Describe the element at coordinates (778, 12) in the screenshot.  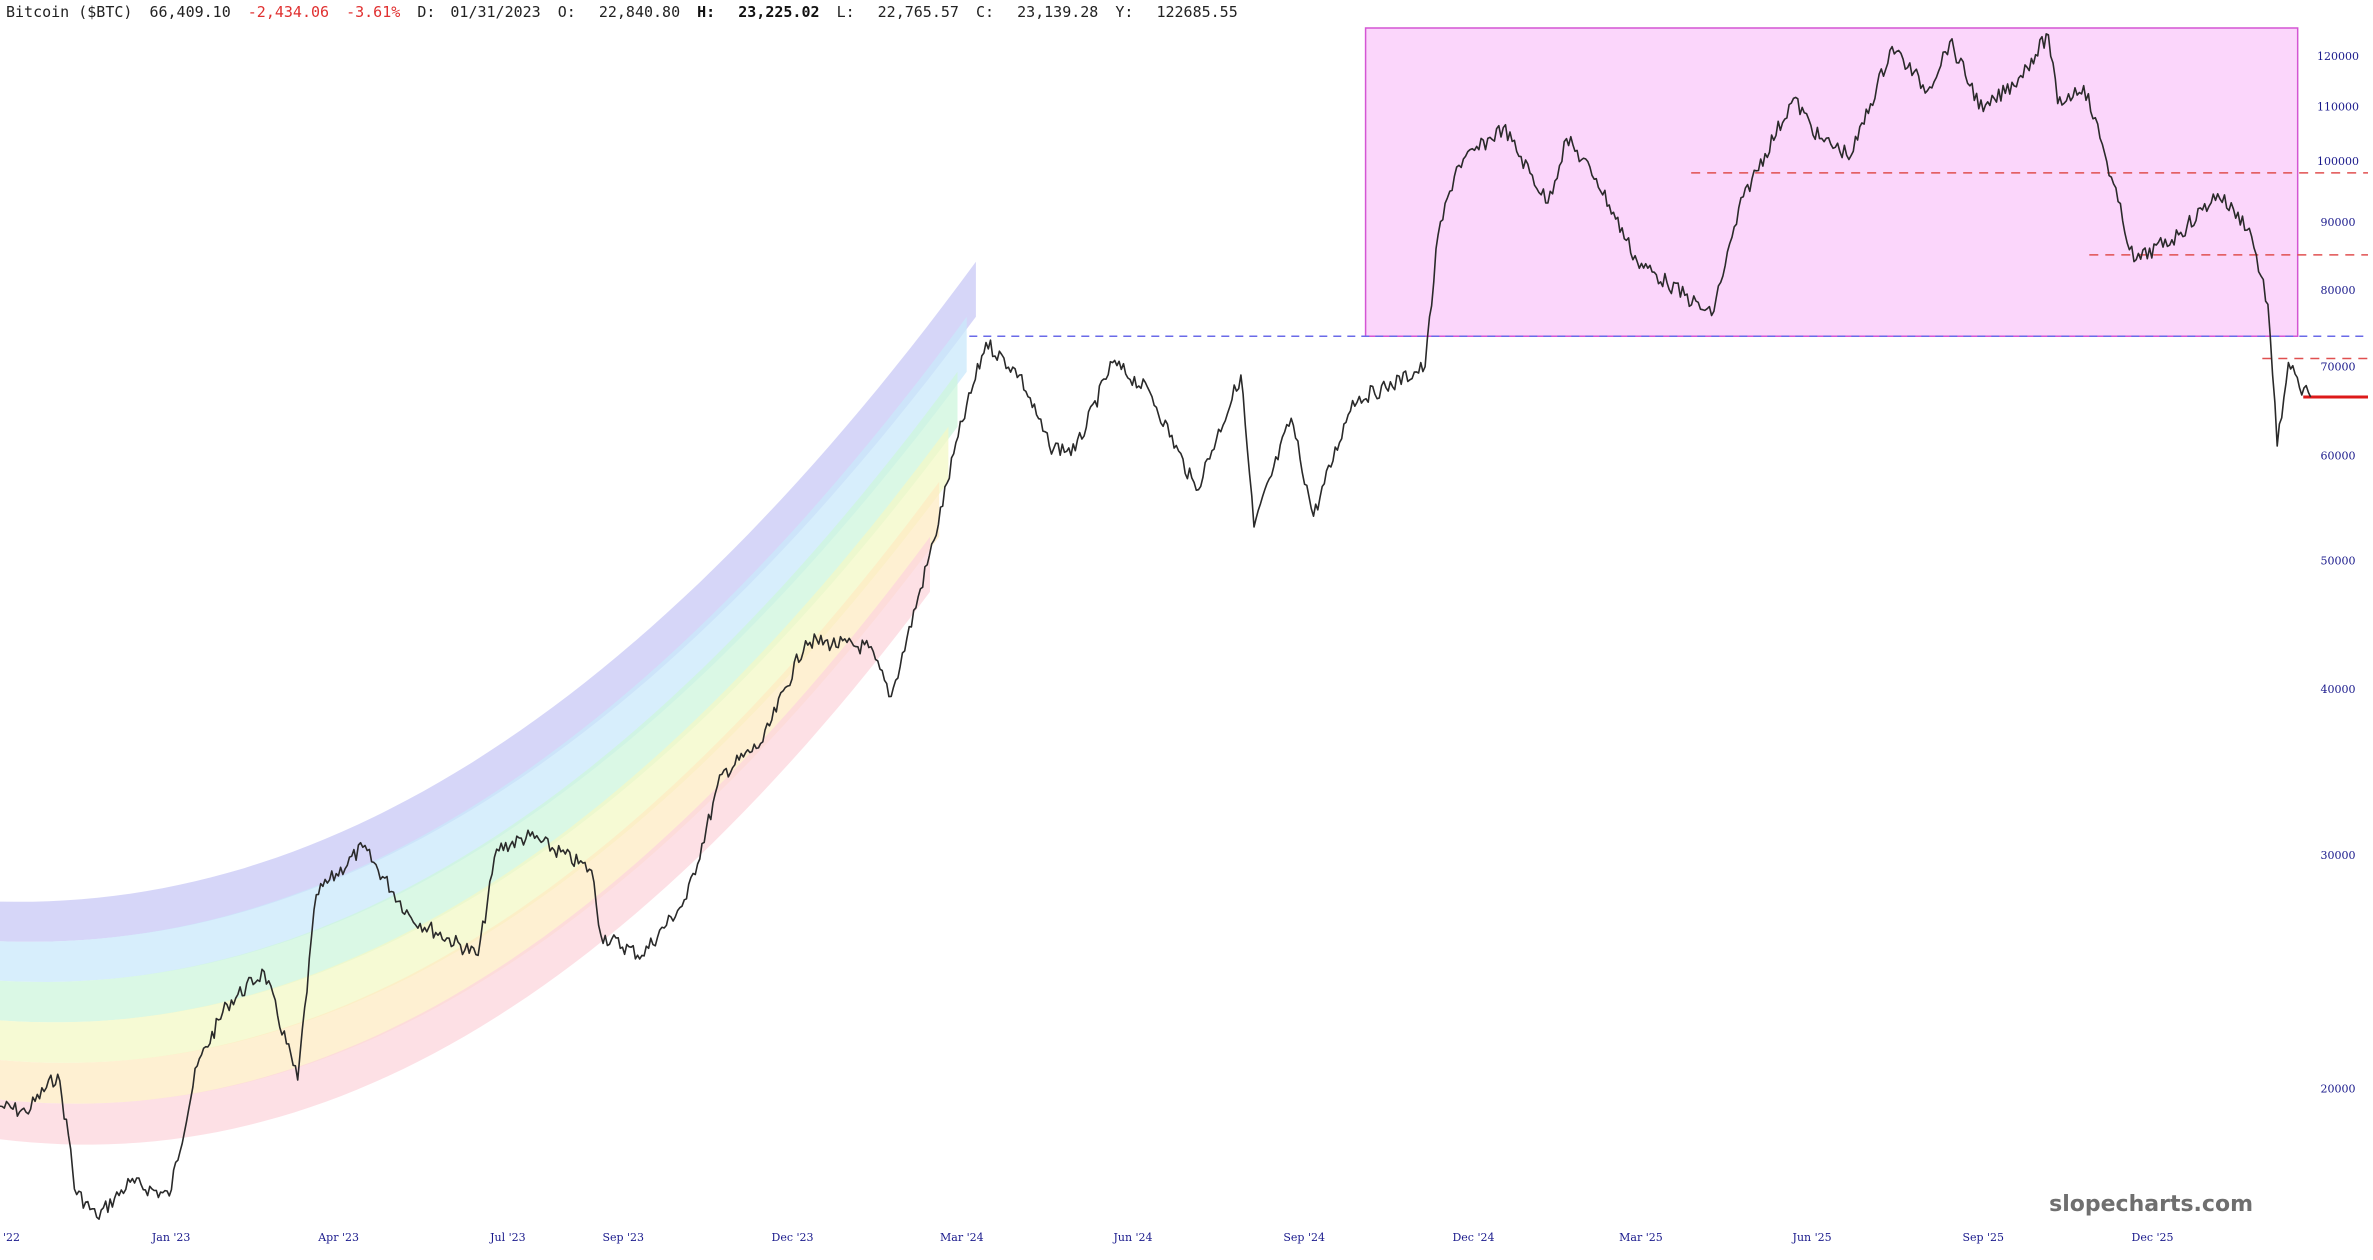
I see `header-high: 23,225.02` at that location.